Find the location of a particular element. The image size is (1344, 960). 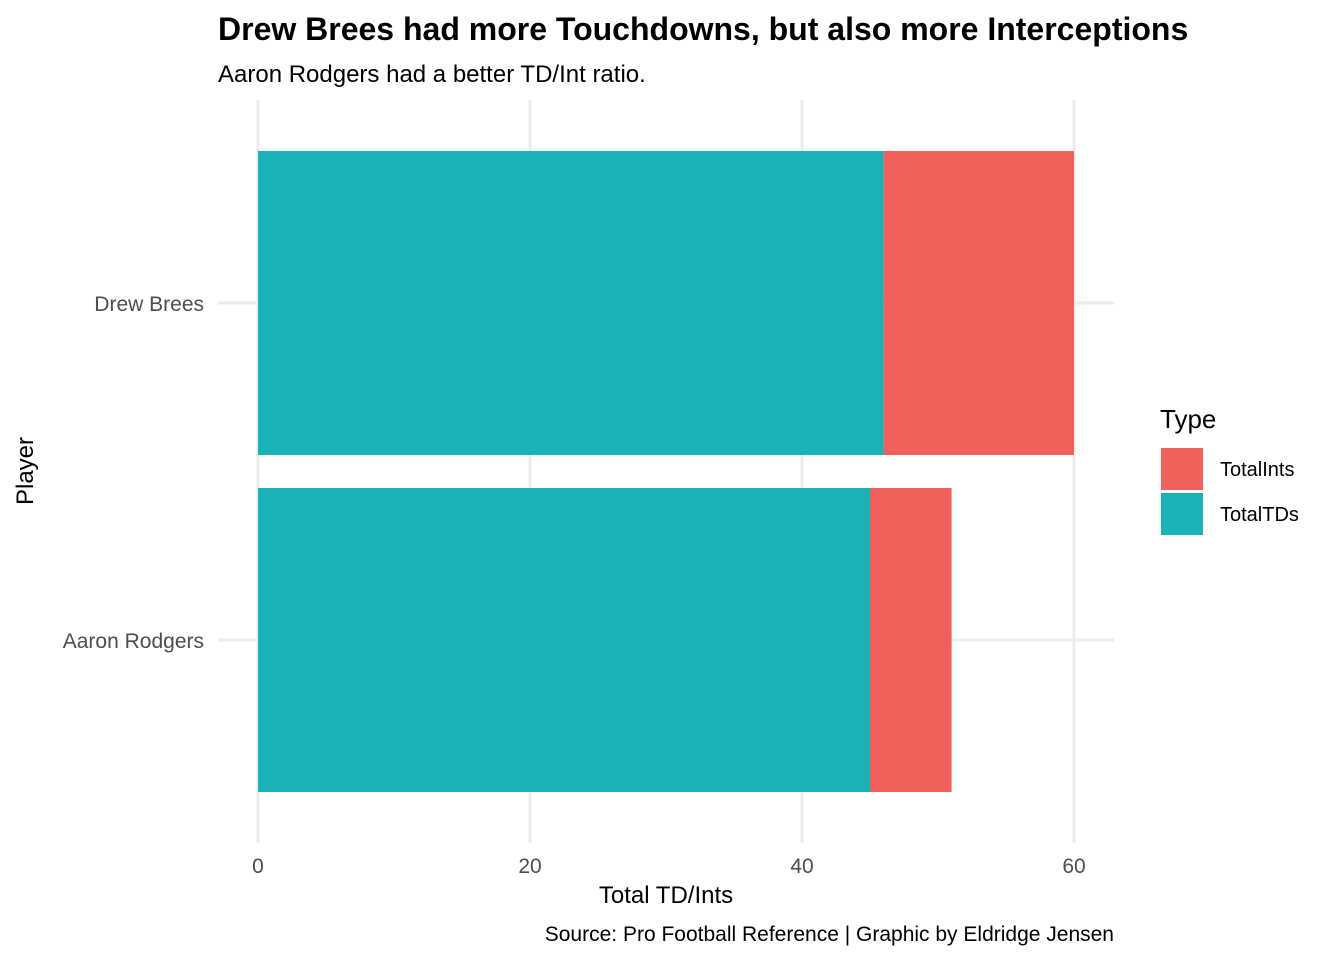

bar-totaltds-aaron-rodgers is located at coordinates (564, 640).